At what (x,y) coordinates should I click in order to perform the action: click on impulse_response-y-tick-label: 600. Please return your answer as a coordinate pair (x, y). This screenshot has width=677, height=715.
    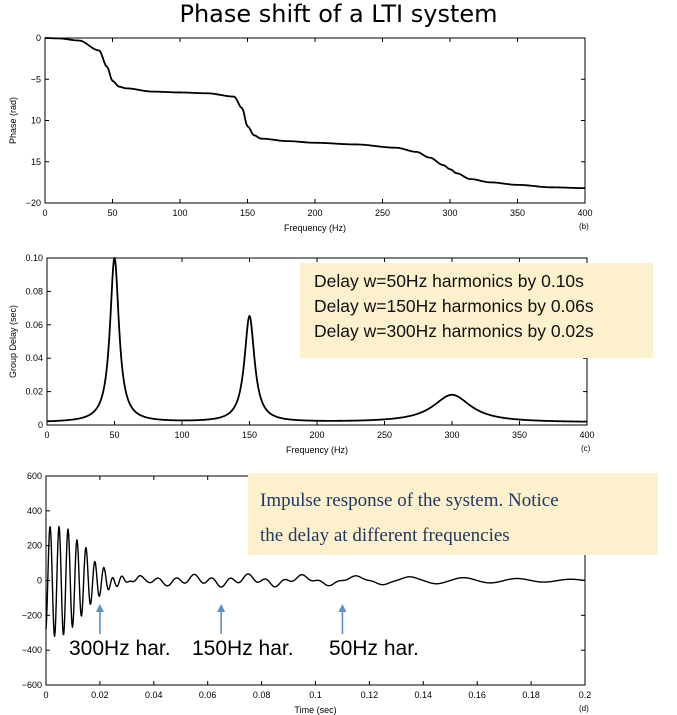
    Looking at the image, I should click on (34, 476).